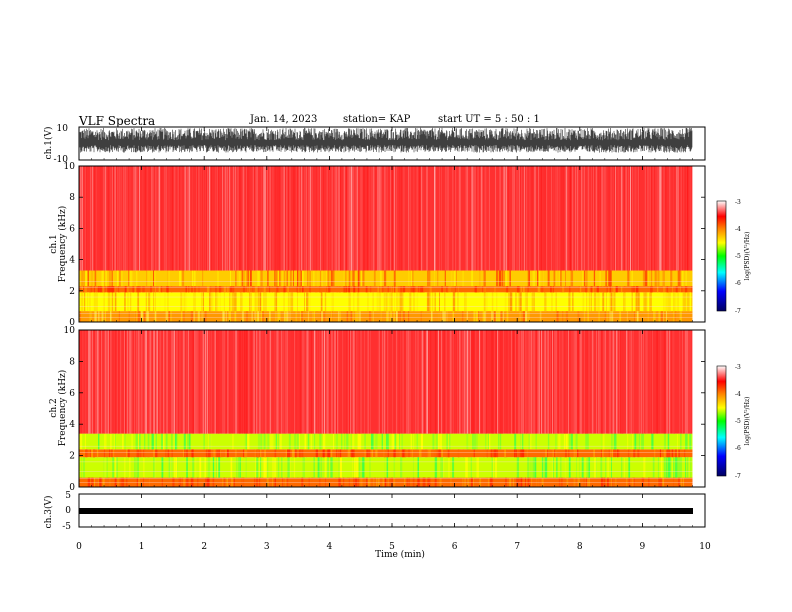 The height and width of the screenshot is (612, 792). What do you see at coordinates (400, 554) in the screenshot?
I see `time-axis-label: Time (min)` at bounding box center [400, 554].